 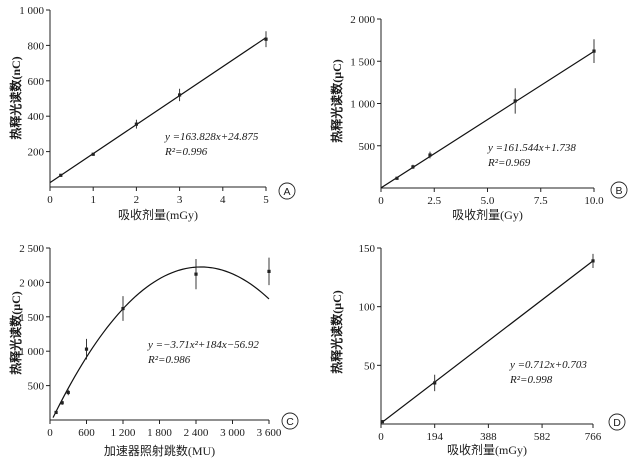 What do you see at coordinates (531, 380) in the screenshot?
I see `r-squared: R²=0.998` at bounding box center [531, 380].